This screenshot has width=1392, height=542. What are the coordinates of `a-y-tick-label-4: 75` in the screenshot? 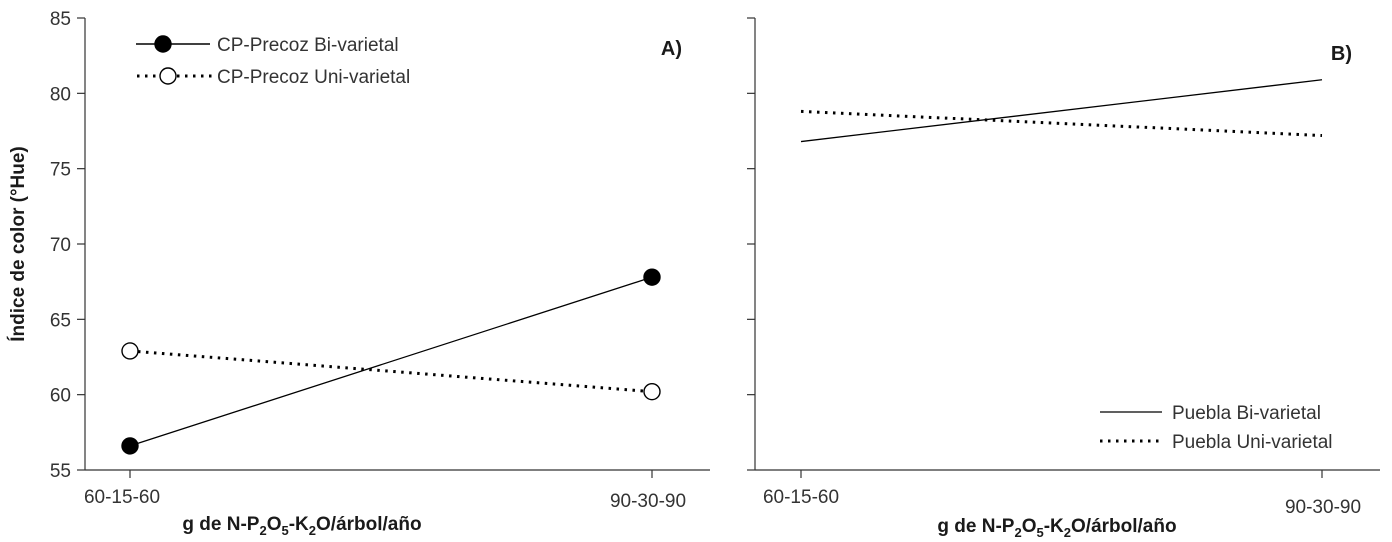 It's located at (60, 170).